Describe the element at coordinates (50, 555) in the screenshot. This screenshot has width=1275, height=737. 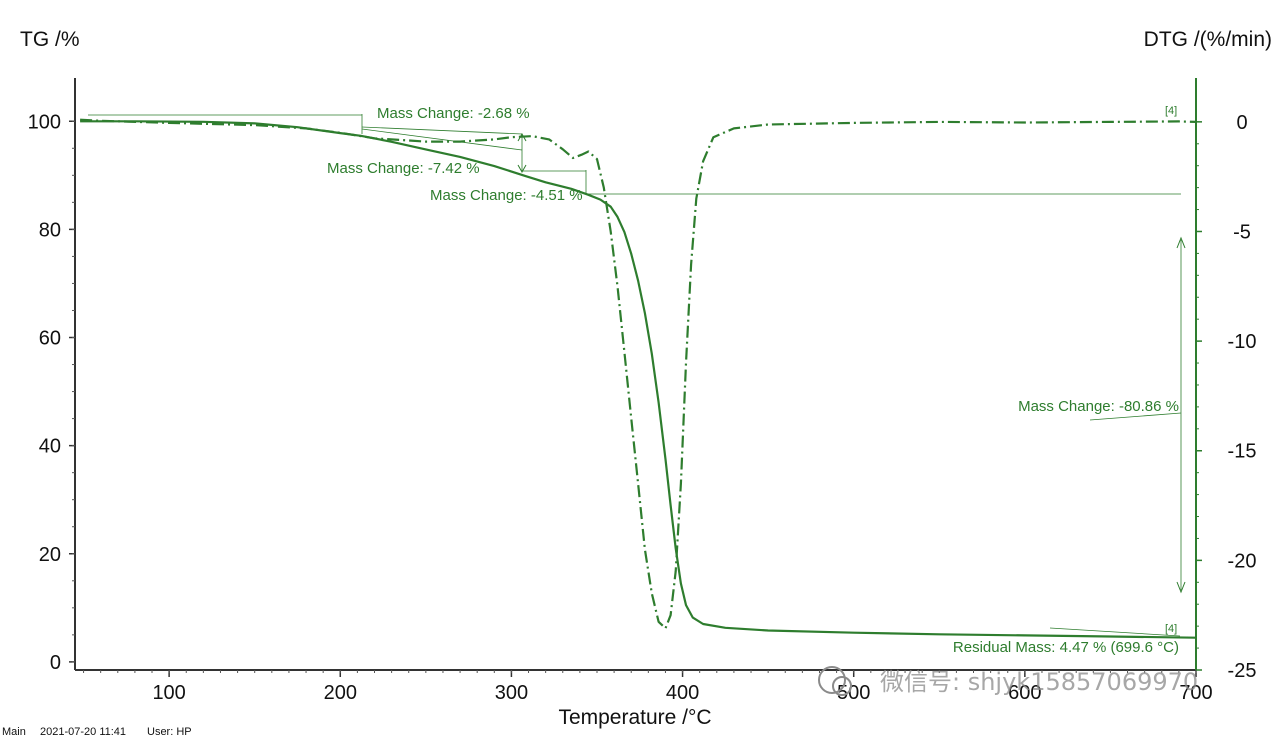
I see `left-y-tick-label: 20` at that location.